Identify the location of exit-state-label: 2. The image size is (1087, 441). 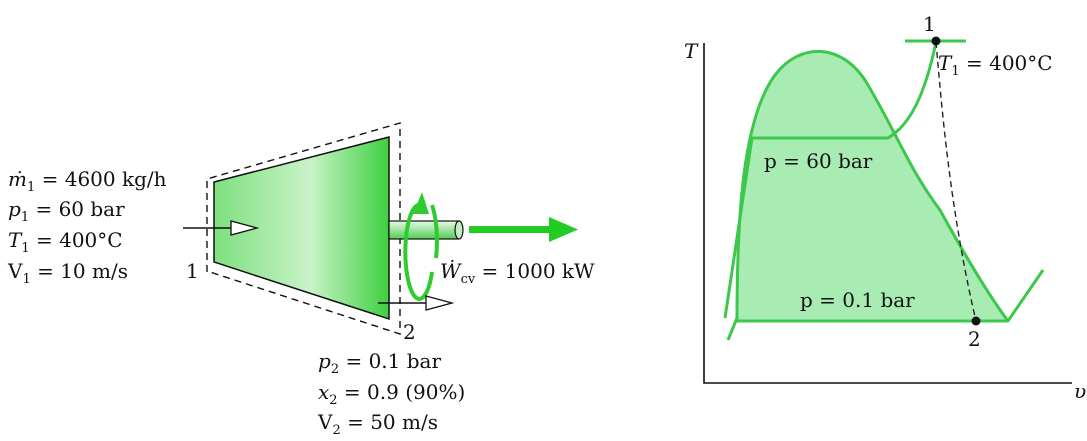
(409, 332).